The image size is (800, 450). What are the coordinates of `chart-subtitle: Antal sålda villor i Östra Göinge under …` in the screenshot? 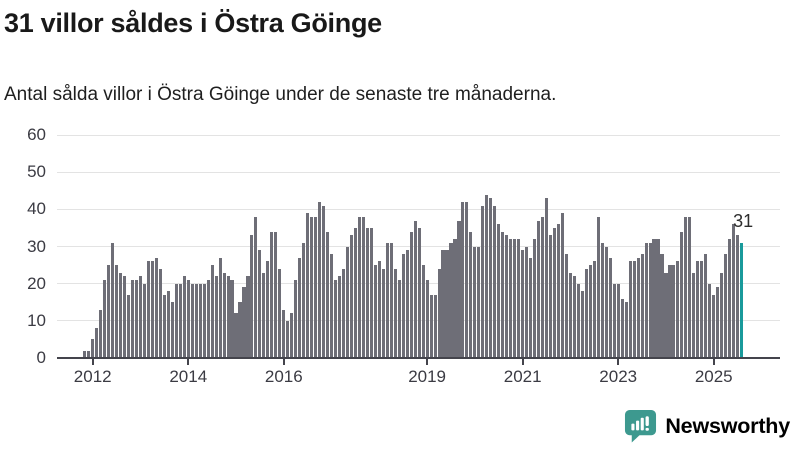 It's located at (280, 94).